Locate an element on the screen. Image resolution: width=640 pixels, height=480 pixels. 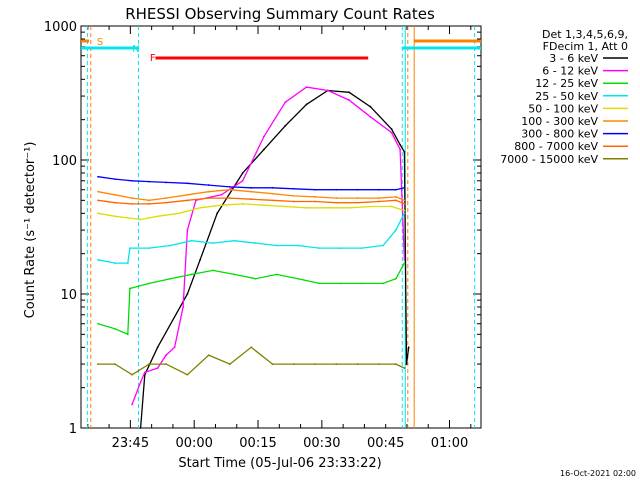
legend-label: 800 - 7000 keV is located at coordinates (556, 146).